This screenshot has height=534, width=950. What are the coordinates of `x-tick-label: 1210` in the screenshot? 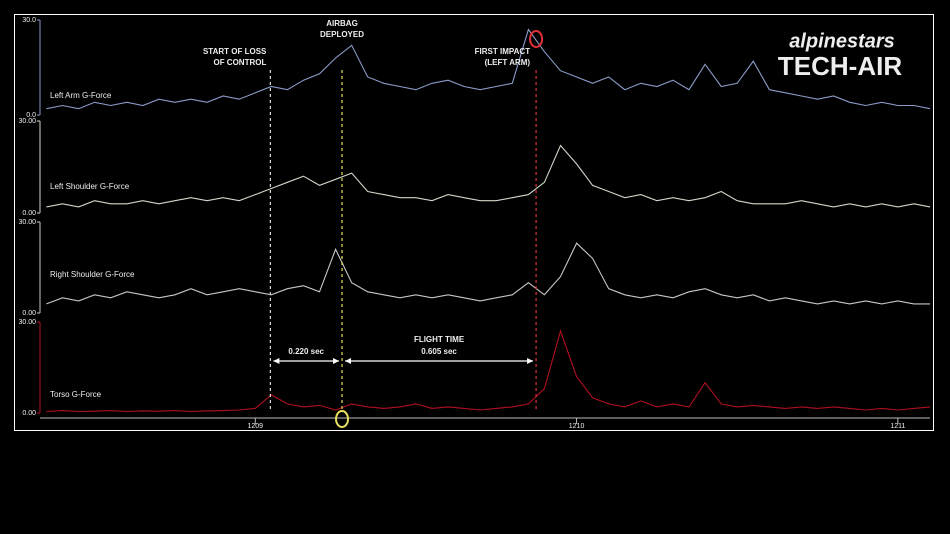 It's located at (577, 426).